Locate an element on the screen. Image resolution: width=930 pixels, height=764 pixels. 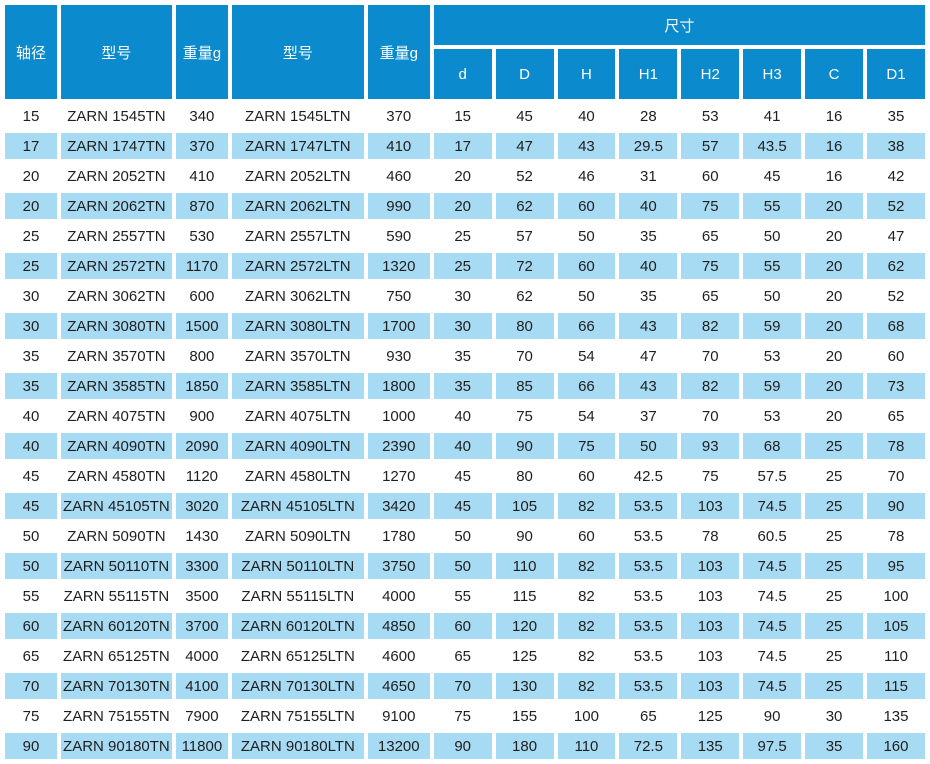
cell-dim-H: 40 is located at coordinates (586, 116).